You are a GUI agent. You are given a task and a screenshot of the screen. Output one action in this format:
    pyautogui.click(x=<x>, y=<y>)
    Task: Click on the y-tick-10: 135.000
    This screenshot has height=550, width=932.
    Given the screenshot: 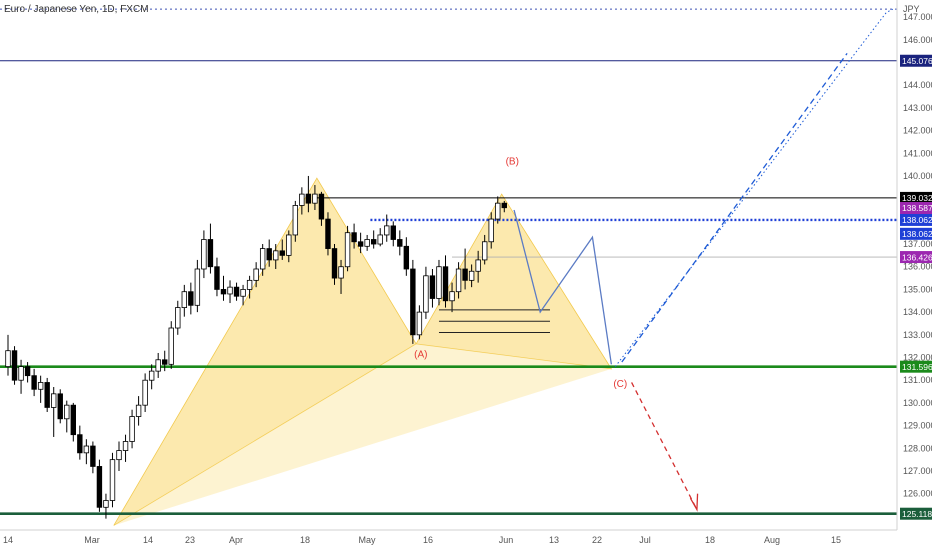 What is the action you would take?
    pyautogui.click(x=917, y=289)
    